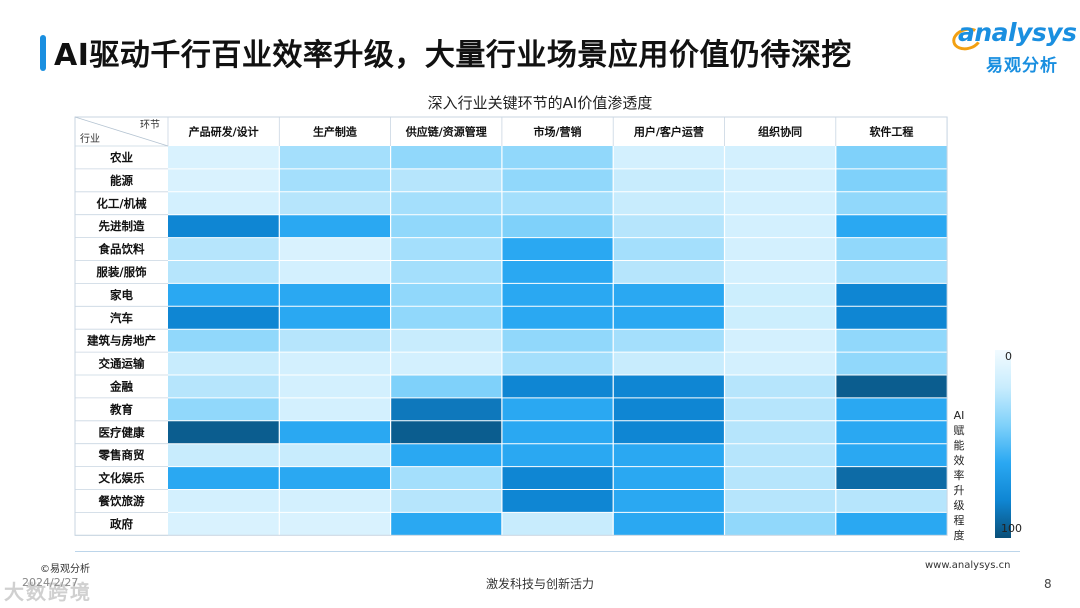 The width and height of the screenshot is (1080, 608). Describe the element at coordinates (453, 55) in the screenshot. I see `page-title: AI驱动千行百业效率升级，大量行业场景应用价值仍待深挖` at that location.